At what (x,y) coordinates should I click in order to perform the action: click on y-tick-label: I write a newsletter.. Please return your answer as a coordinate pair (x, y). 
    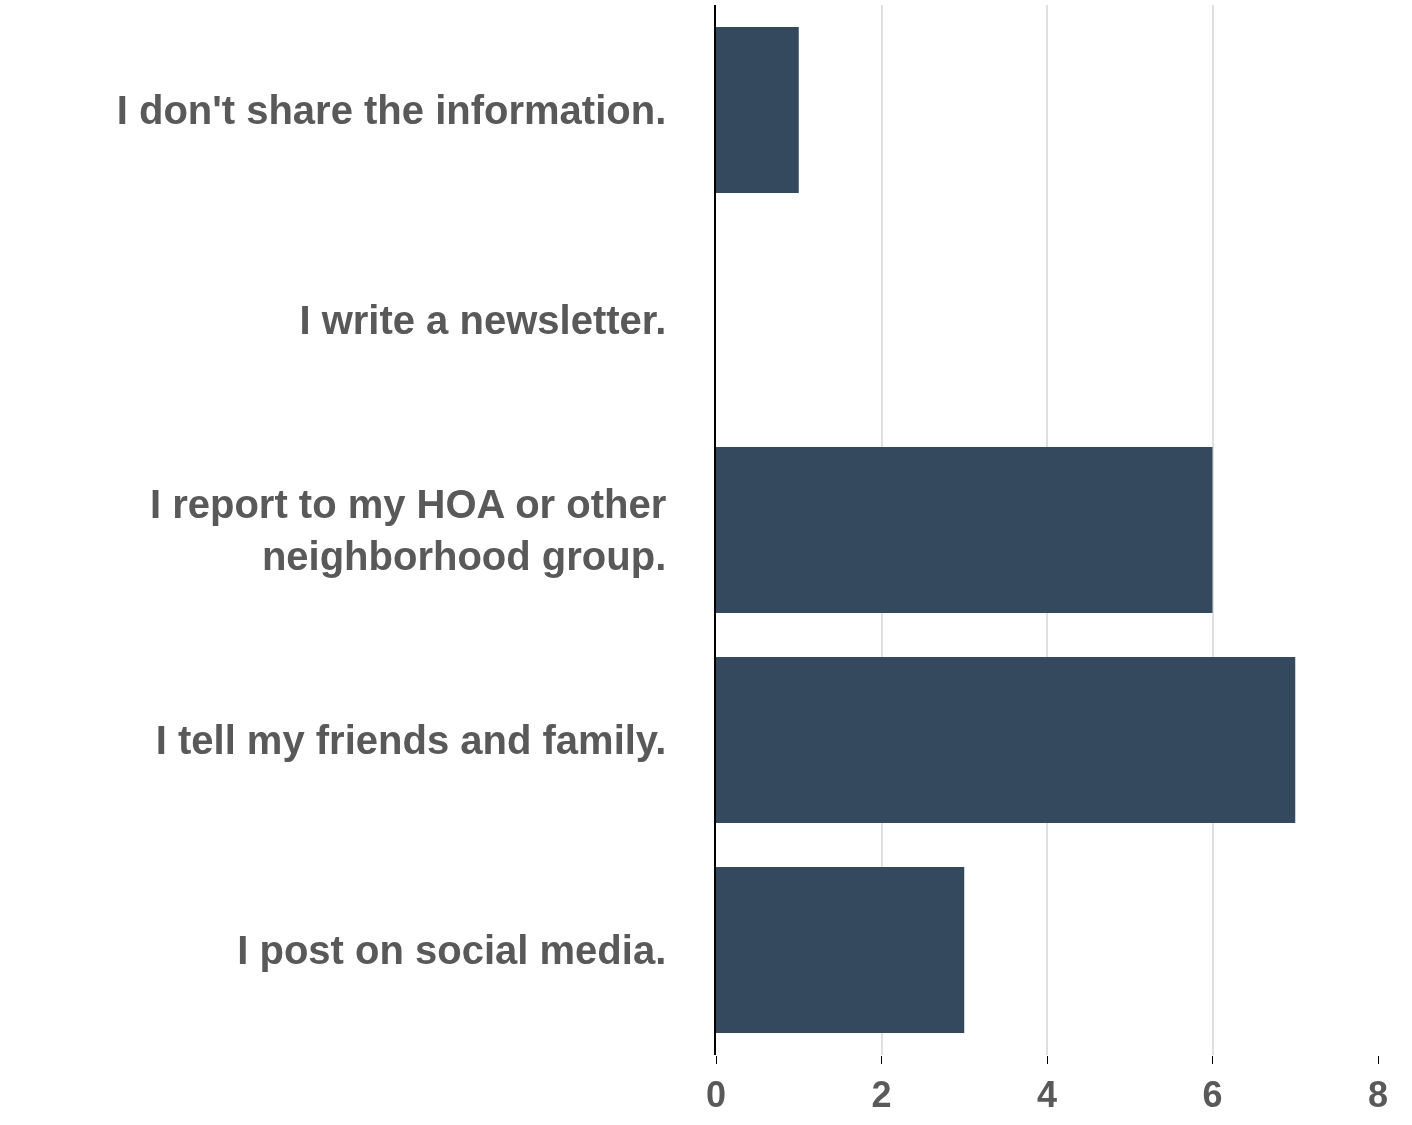
    Looking at the image, I should click on (483, 320).